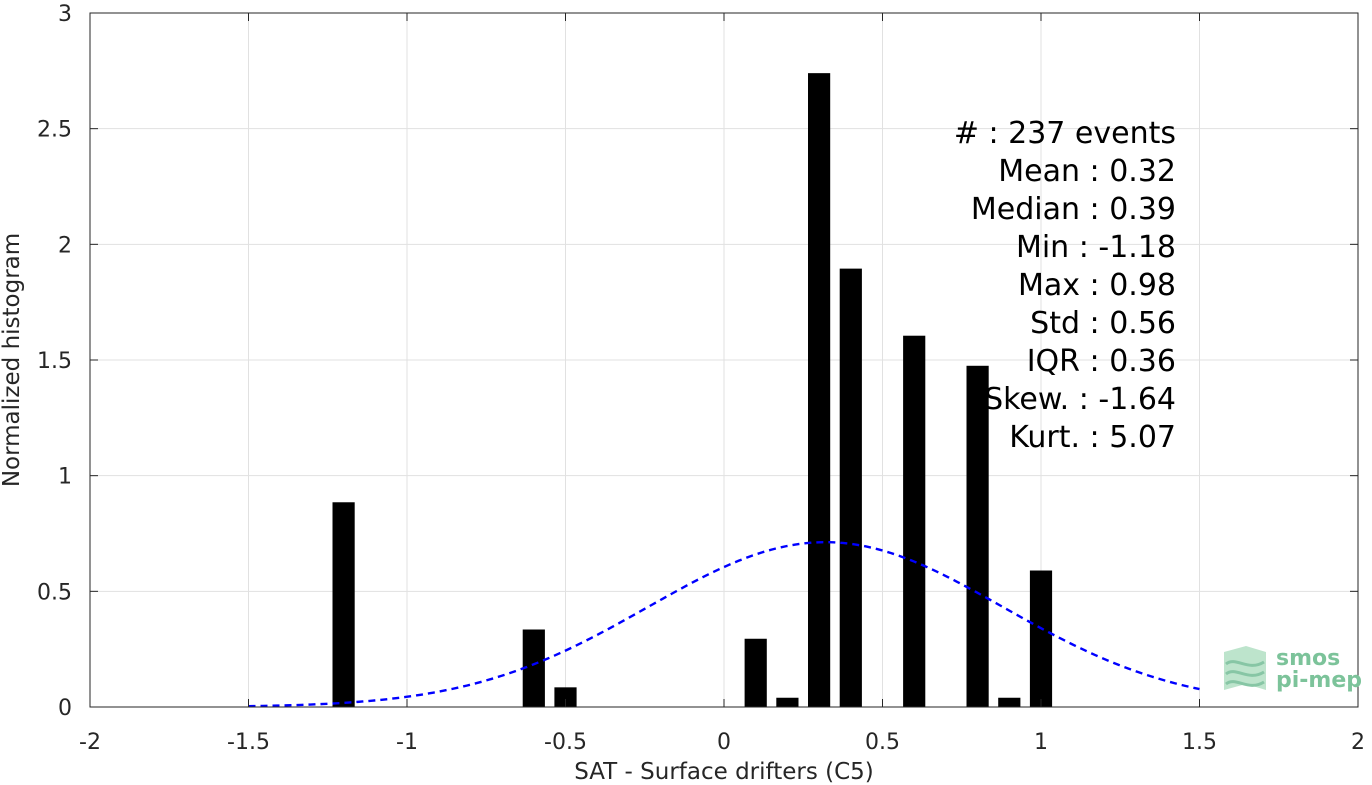  I want to click on stats-line: # : 237 events, so click(1065, 133).